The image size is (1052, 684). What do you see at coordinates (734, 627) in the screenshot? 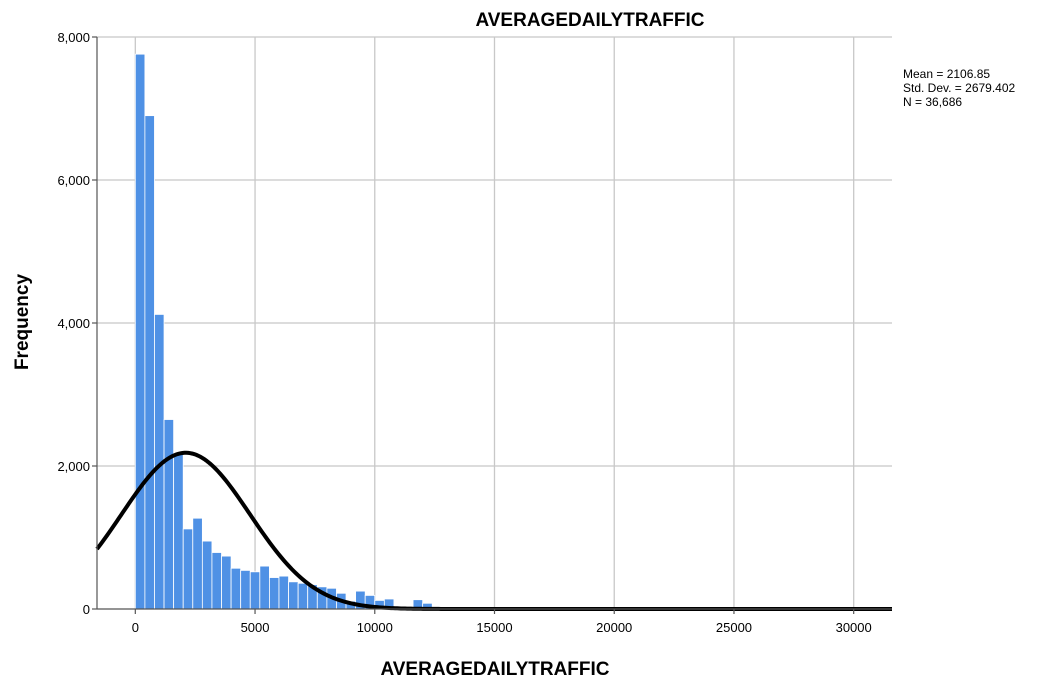
I see `x-tick-label: 25000` at bounding box center [734, 627].